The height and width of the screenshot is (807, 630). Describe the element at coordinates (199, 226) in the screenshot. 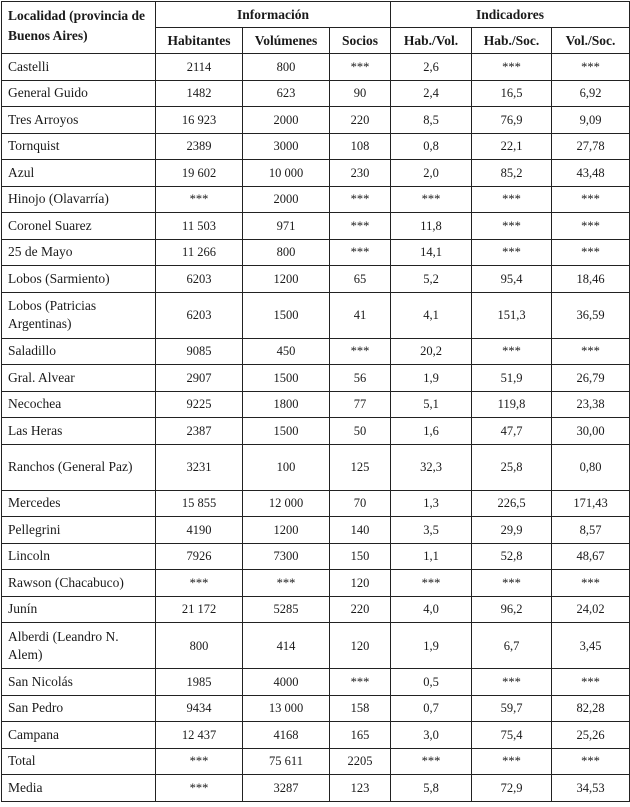

I see `cell-habitantes: 11 503` at that location.